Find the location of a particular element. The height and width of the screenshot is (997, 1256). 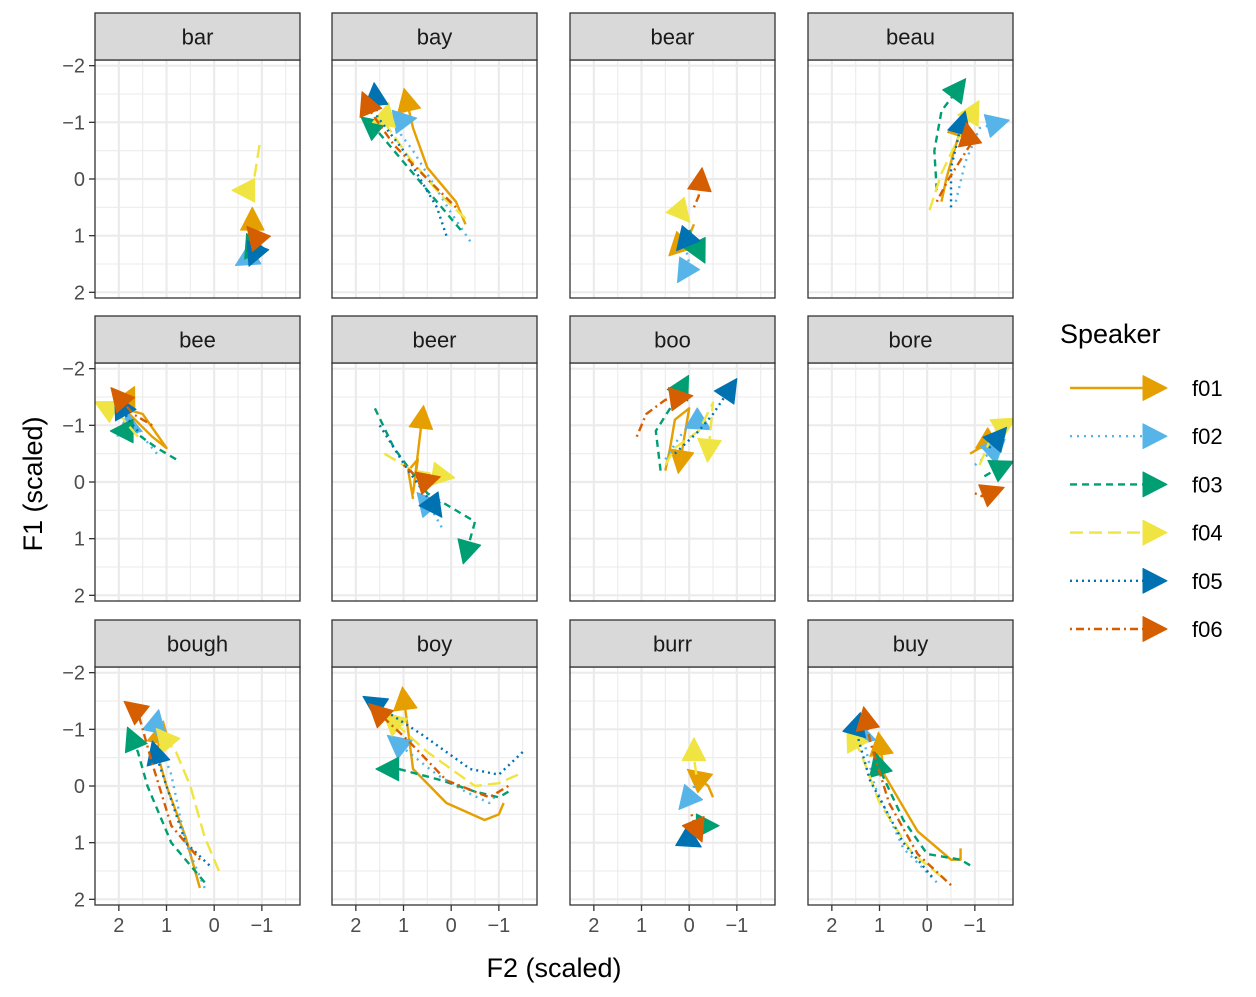

legend-label: f06 is located at coordinates (1207, 629).